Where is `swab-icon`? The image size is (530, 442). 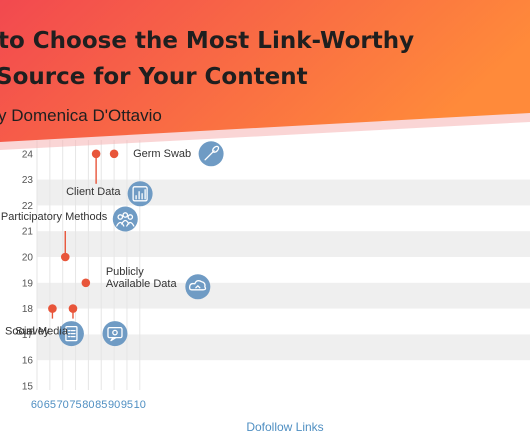 swab-icon is located at coordinates (211, 154).